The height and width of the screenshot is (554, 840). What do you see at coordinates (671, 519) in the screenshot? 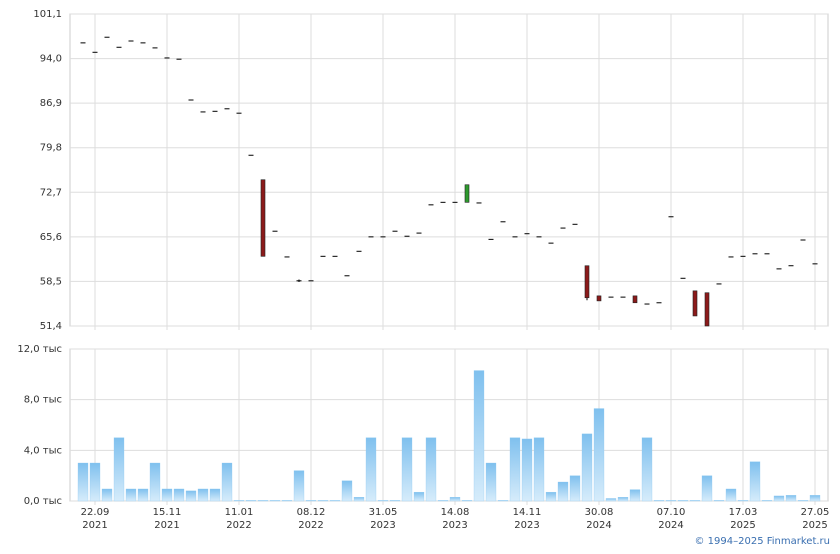
I see `x-tick-label: 07.10 2024` at bounding box center [671, 519].